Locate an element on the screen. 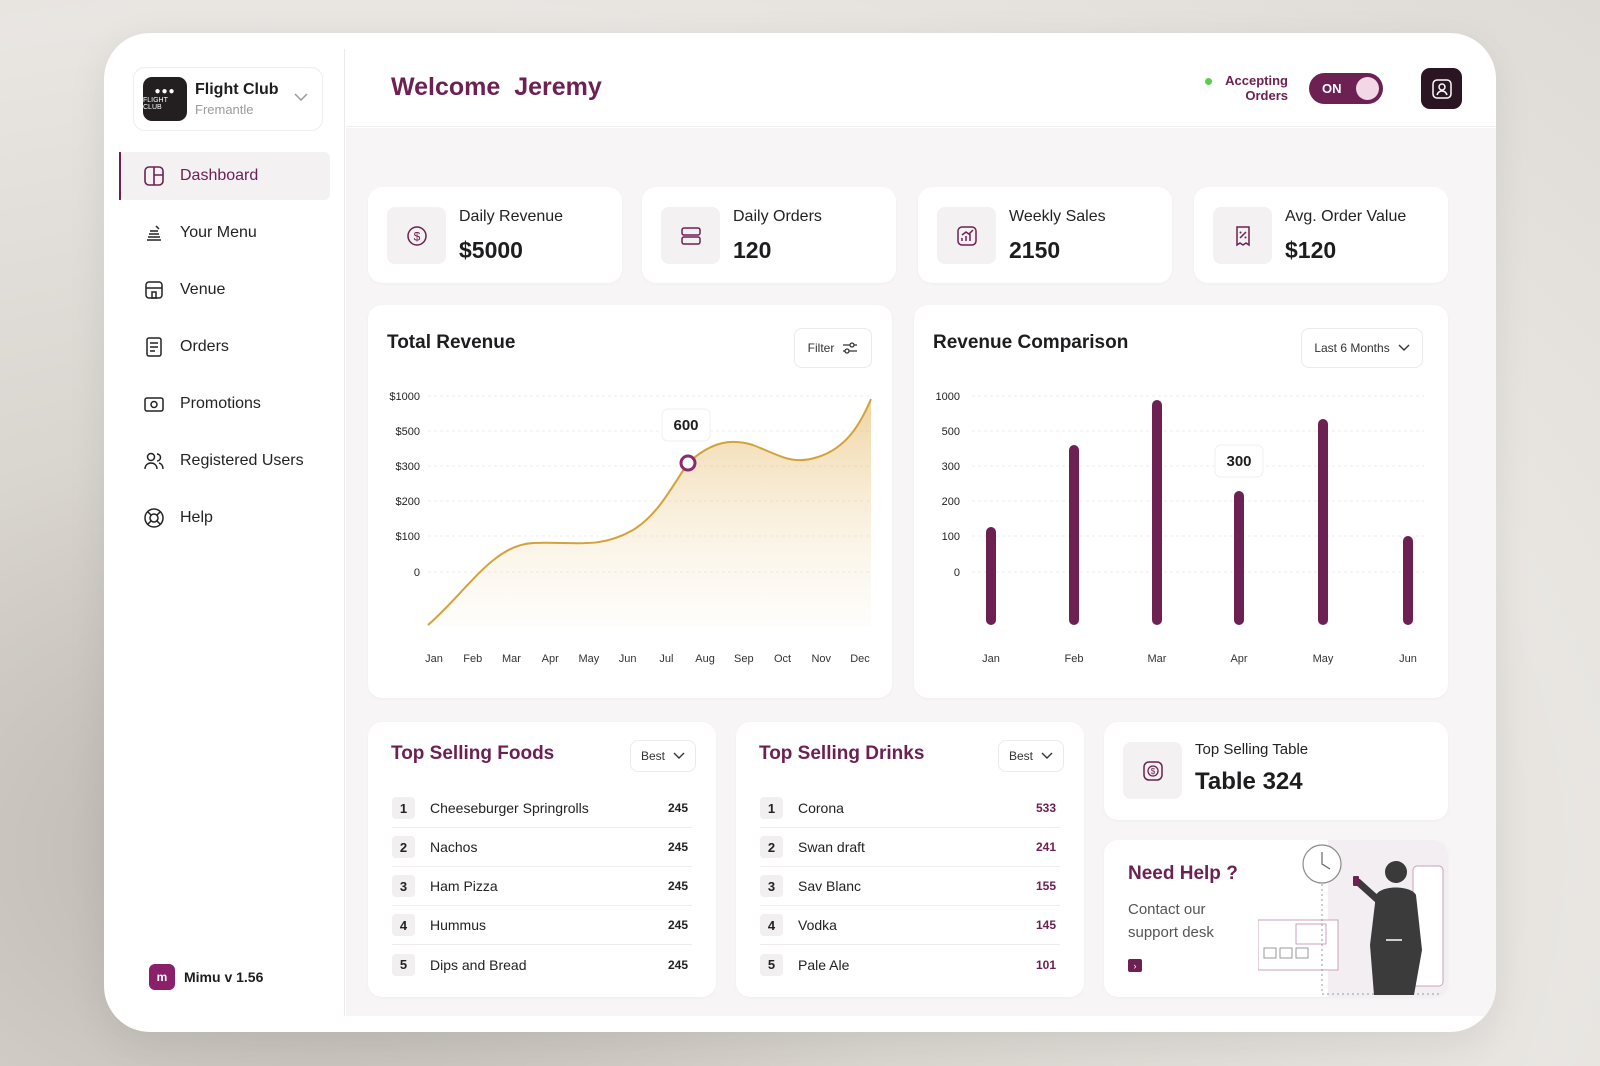  item-name: Vodka is located at coordinates (817, 925).